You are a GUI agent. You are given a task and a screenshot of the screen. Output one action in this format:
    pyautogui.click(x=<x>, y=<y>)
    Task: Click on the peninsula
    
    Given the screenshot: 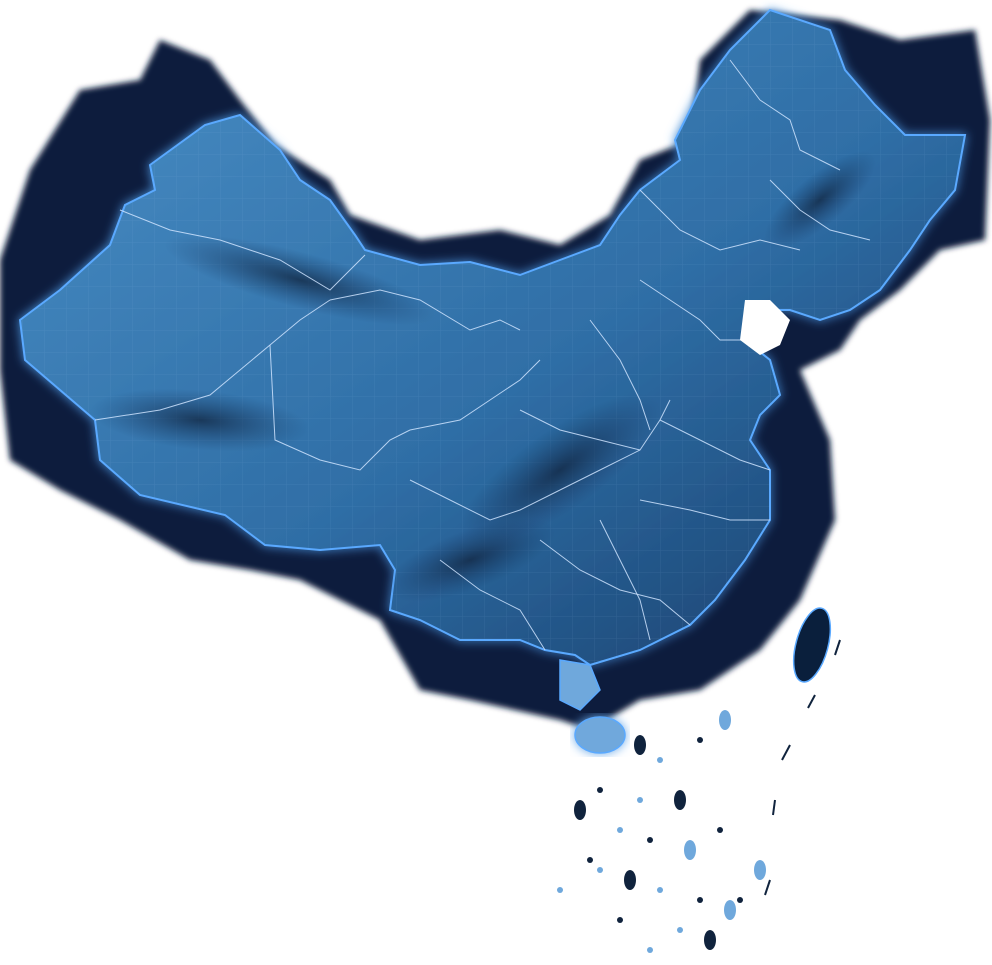 What is the action you would take?
    pyautogui.click(x=580, y=685)
    